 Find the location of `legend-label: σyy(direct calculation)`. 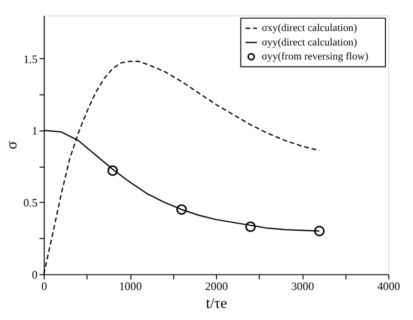

legend-label: σyy(direct calculation) is located at coordinates (310, 42).